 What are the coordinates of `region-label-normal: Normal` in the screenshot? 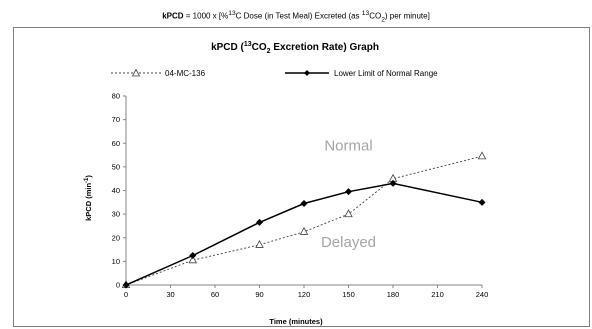 It's located at (348, 145).